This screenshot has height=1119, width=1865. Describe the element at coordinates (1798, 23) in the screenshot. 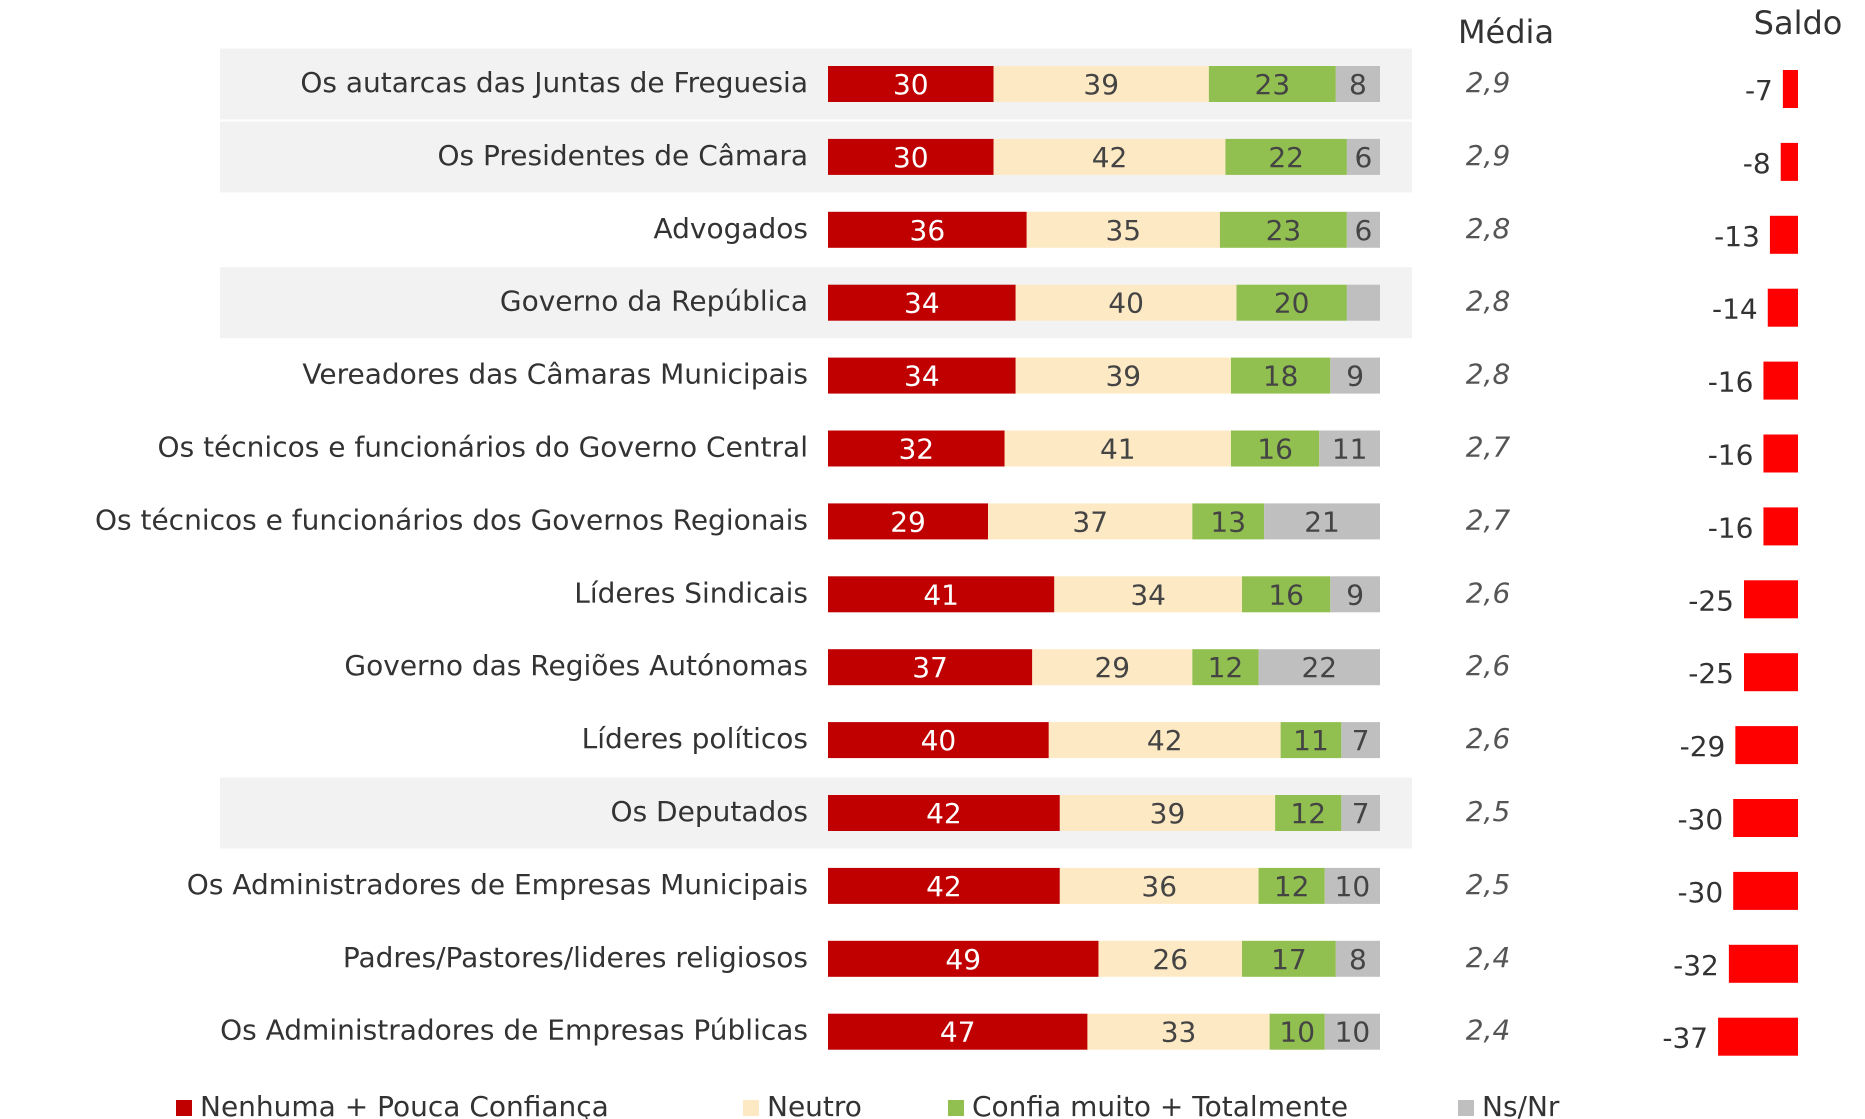

I see `saldo-title: Saldo` at that location.